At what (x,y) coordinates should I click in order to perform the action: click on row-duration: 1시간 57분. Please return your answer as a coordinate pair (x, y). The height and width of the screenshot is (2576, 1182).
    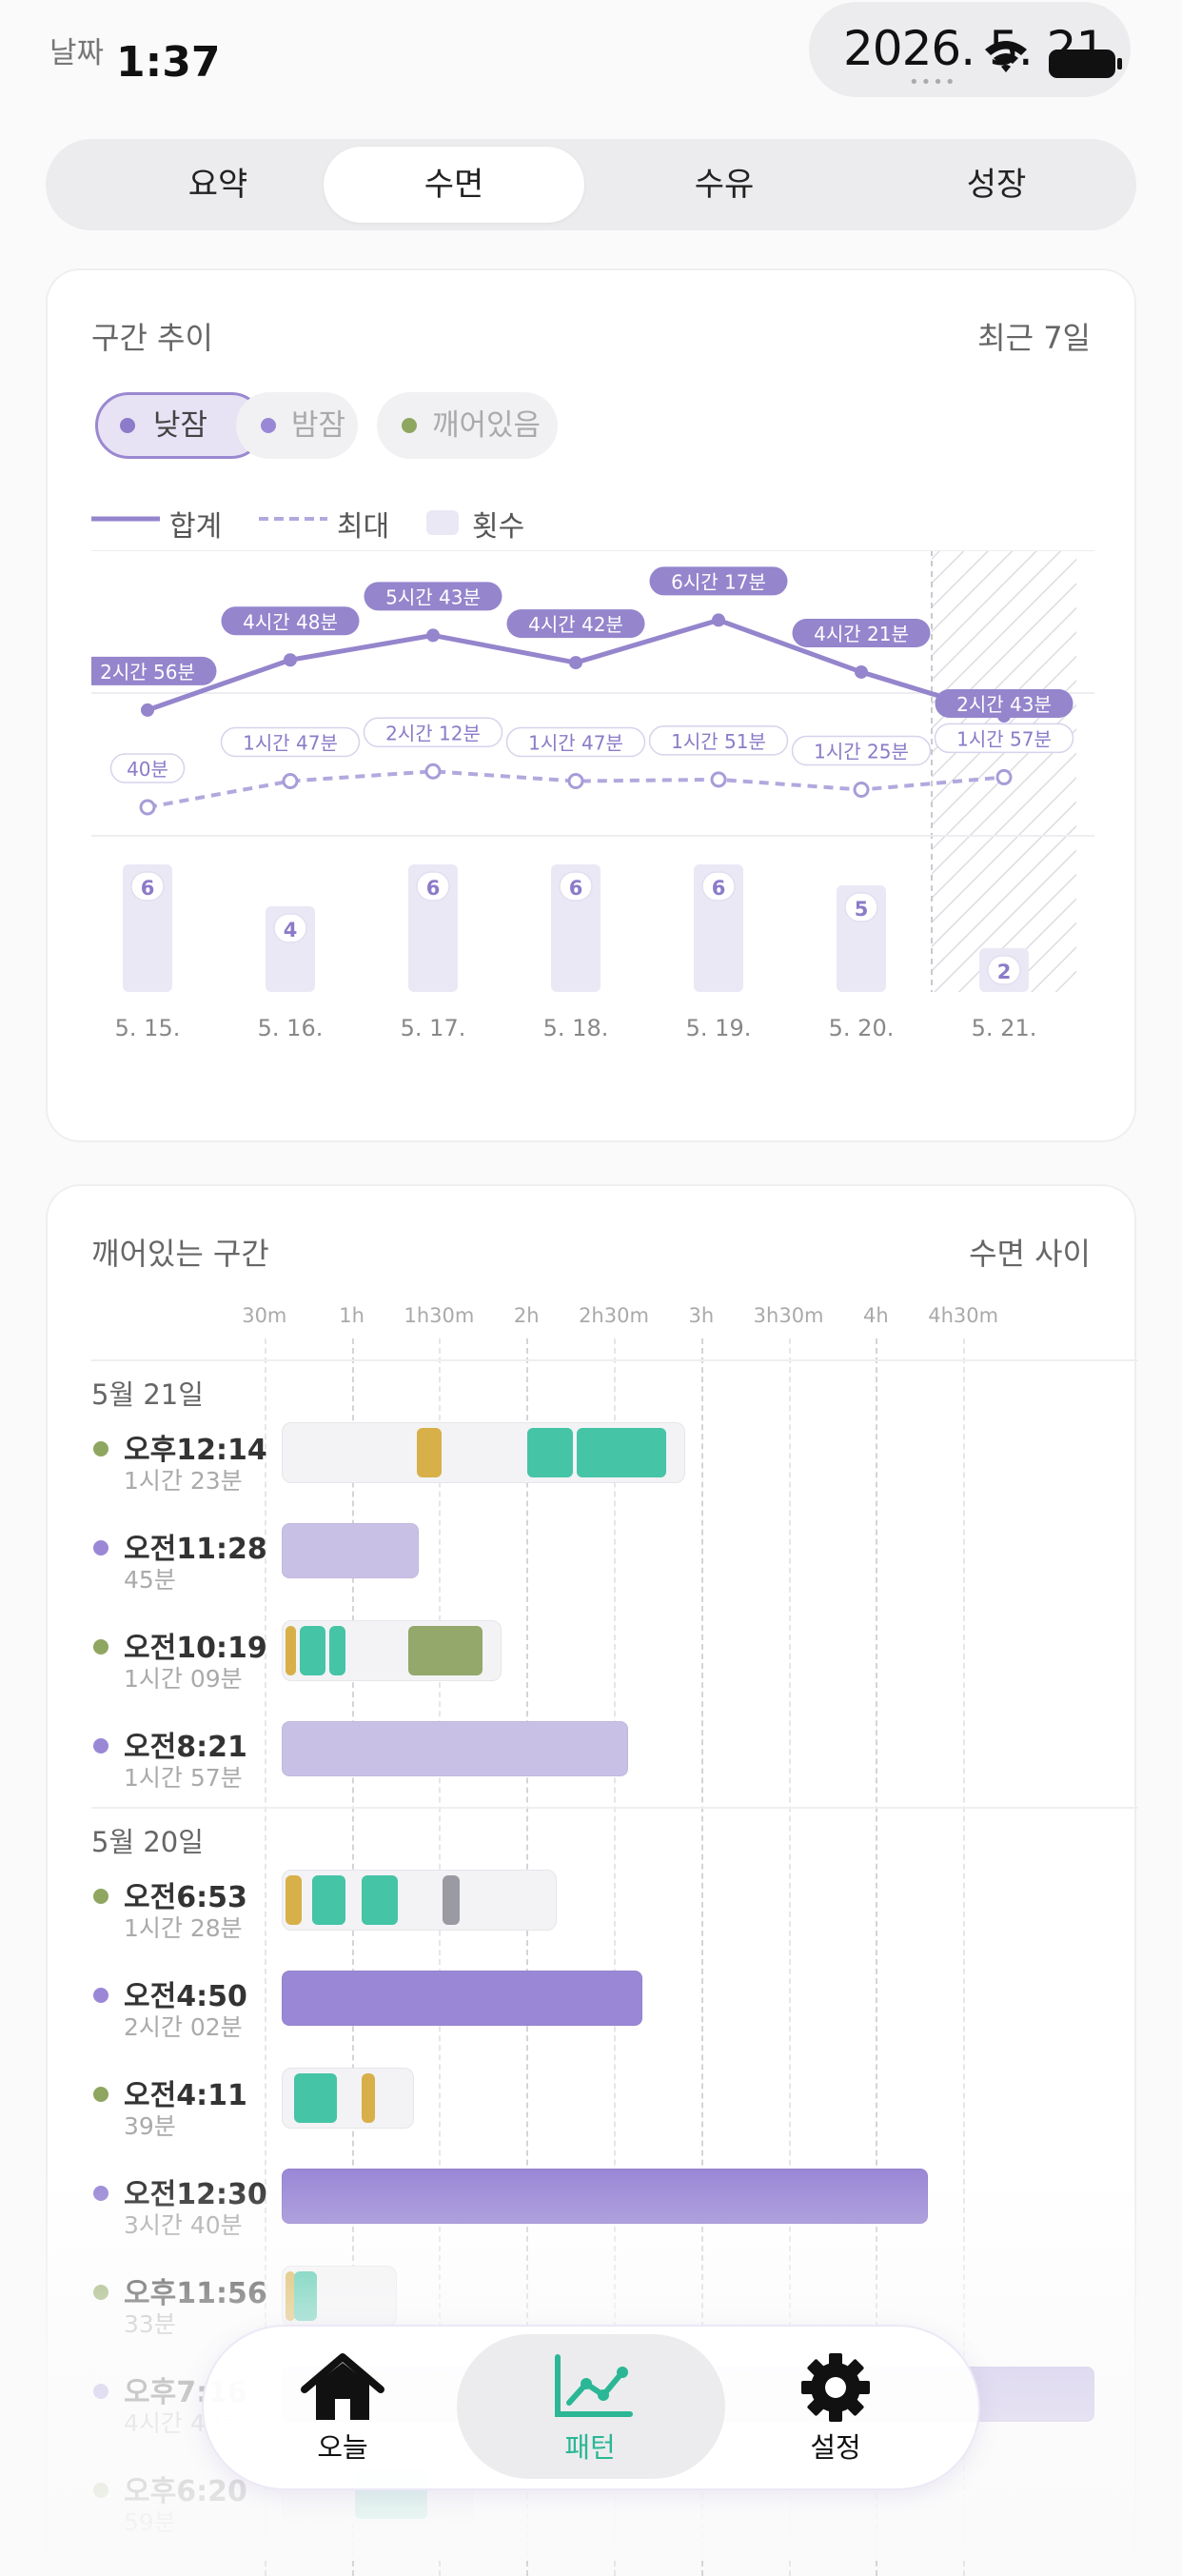
    Looking at the image, I should click on (183, 1778).